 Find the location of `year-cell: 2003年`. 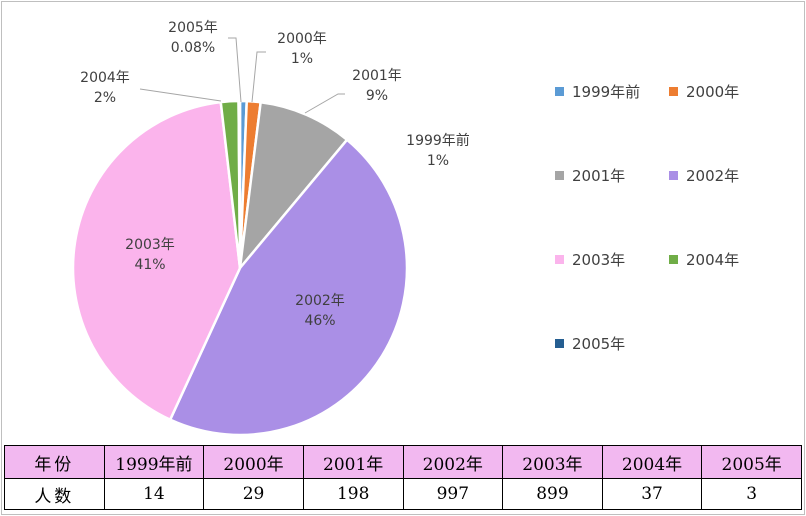

year-cell: 2003年 is located at coordinates (552, 462).